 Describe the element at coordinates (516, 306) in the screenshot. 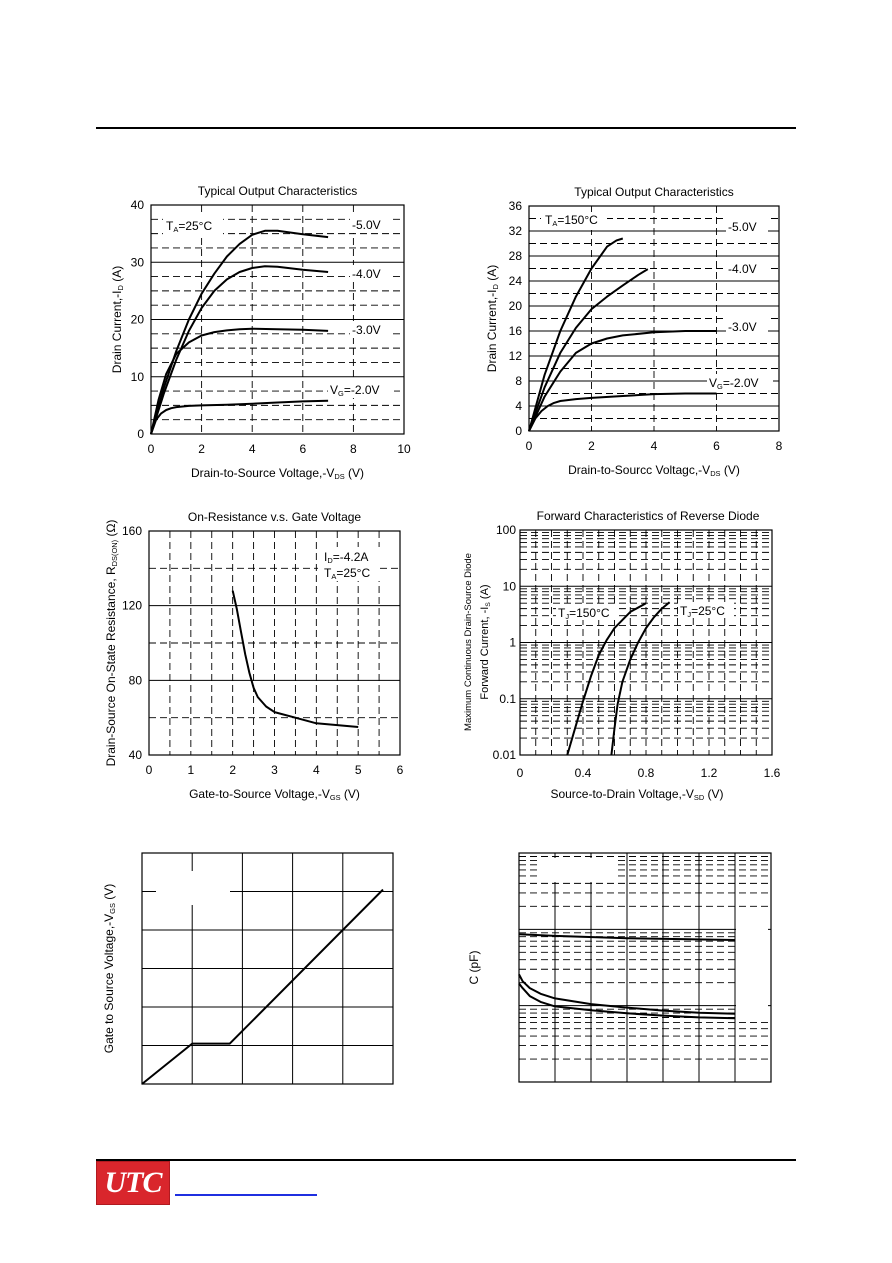

I see `y-tick-label: 20` at that location.